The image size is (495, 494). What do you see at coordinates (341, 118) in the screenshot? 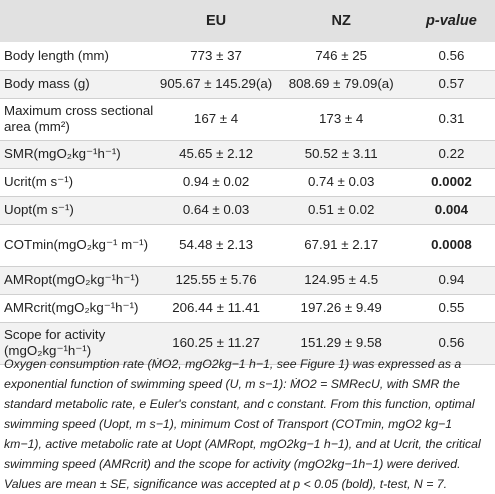
I see `nz-cell: 173 ± 4` at bounding box center [341, 118].